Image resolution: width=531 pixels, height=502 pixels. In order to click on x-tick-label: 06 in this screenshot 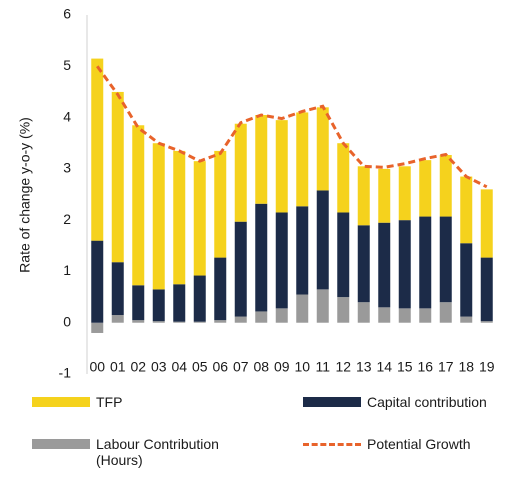, I will do `click(220, 367)`.